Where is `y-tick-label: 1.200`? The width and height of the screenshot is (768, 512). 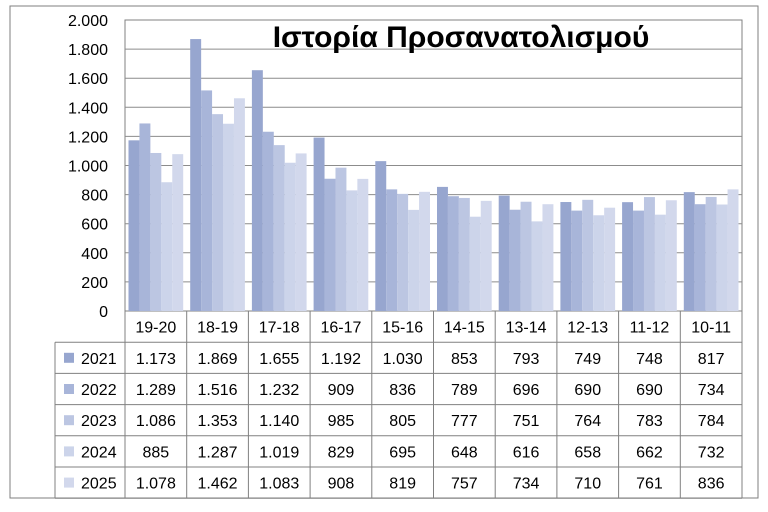
y-tick-label: 1.200 is located at coordinates (88, 137).